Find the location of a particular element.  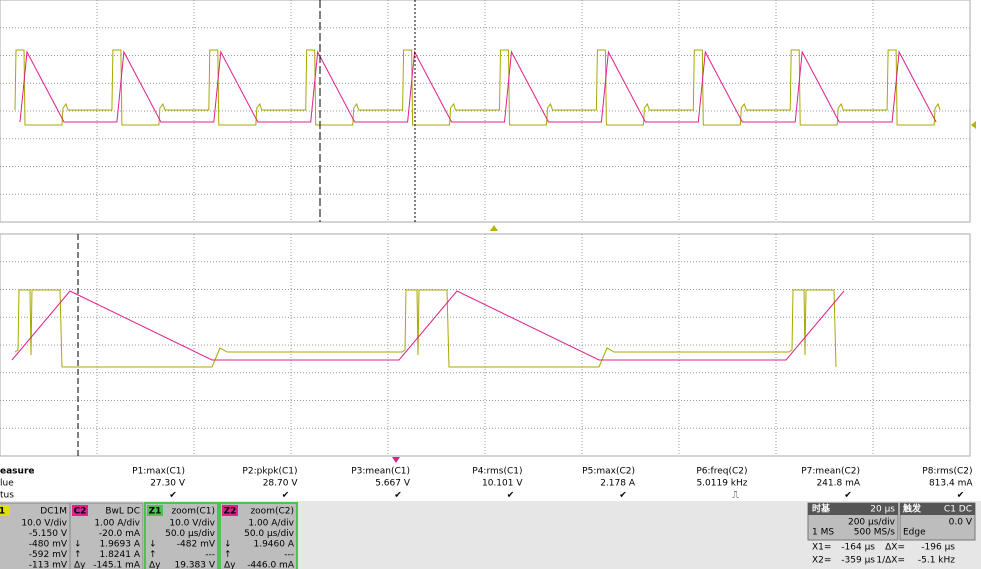

channel-value: -480 mV is located at coordinates (48, 545).